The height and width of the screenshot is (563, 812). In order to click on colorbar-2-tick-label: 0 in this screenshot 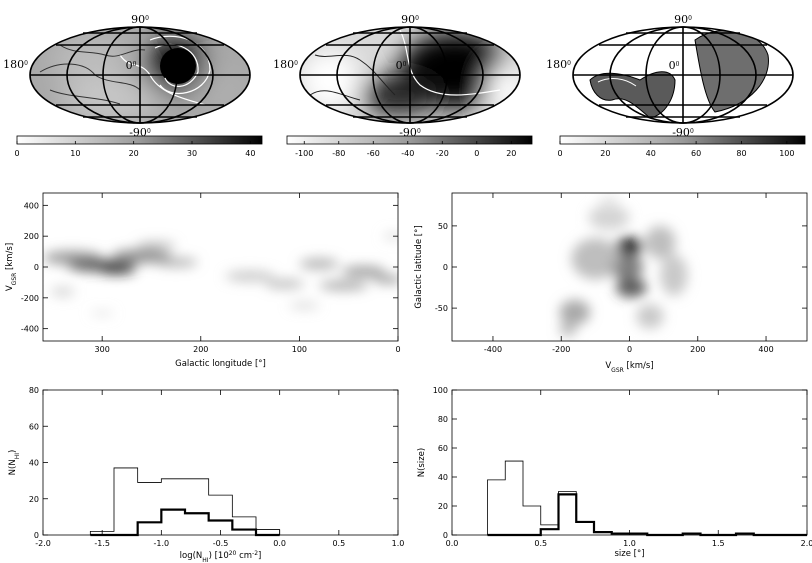, I will do `click(476, 153)`.